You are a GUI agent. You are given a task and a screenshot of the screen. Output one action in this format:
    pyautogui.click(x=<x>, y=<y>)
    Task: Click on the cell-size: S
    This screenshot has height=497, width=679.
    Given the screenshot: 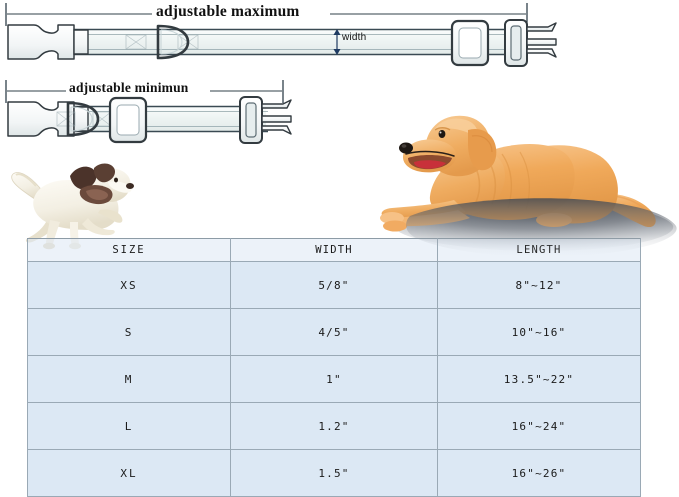 What is the action you would take?
    pyautogui.click(x=129, y=332)
    